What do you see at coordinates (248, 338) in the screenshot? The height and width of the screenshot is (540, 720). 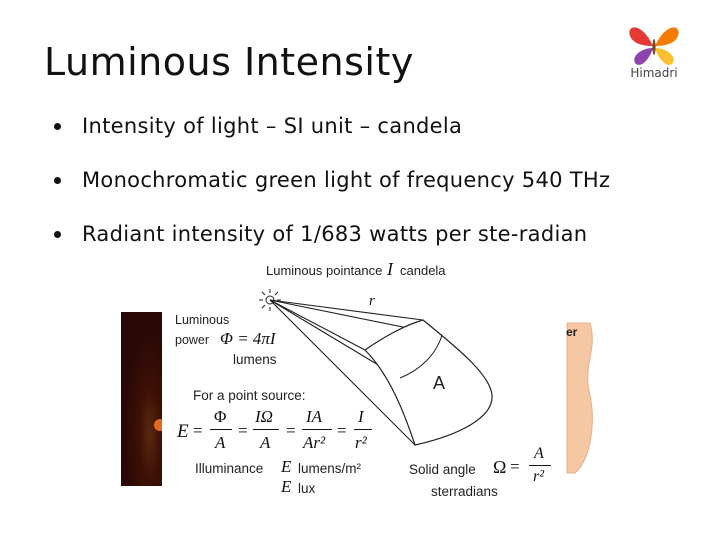 I see `power-formula: Φ = 4πI` at bounding box center [248, 338].